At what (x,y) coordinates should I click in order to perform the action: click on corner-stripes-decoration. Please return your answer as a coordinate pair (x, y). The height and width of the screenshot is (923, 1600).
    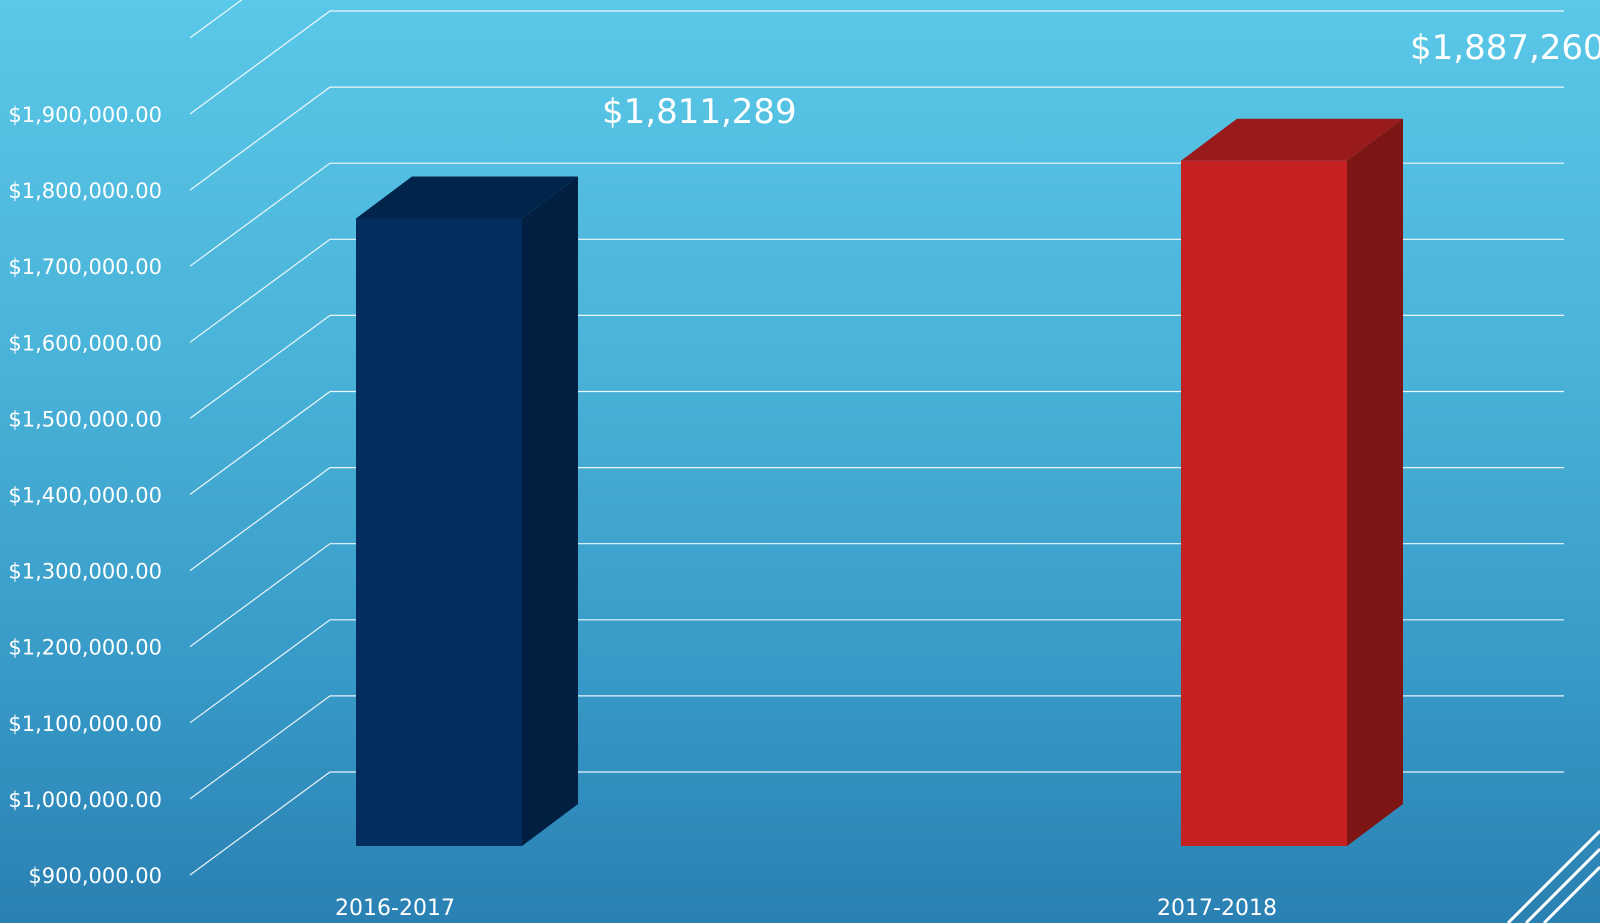
    Looking at the image, I should click on (1553, 876).